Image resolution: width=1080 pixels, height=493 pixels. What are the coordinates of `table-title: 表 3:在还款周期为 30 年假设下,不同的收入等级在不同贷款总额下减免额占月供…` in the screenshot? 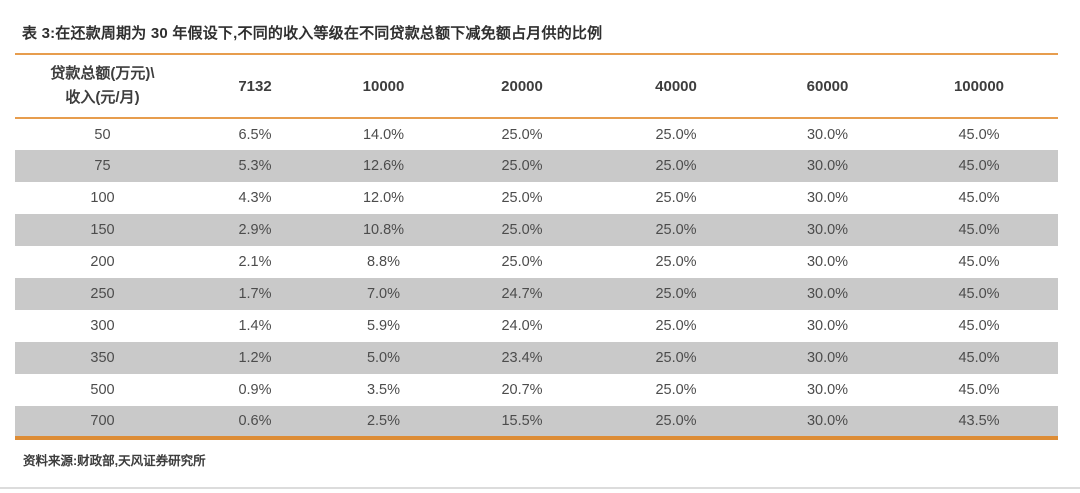 It's located at (312, 33).